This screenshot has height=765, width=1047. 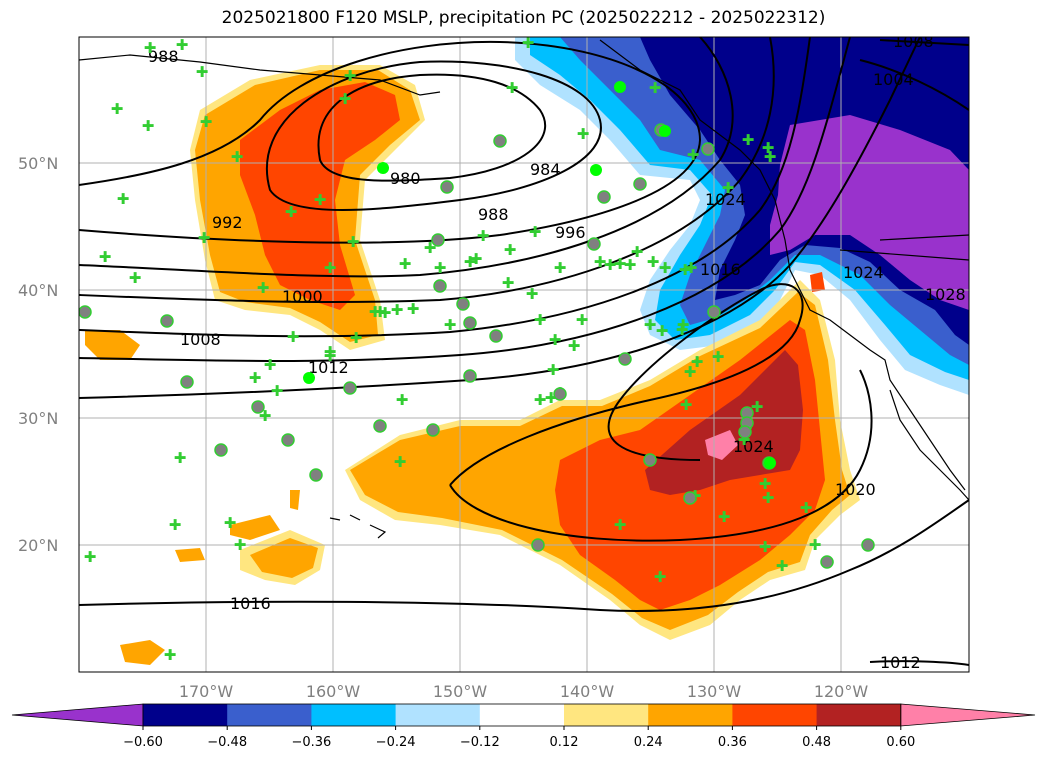 I want to click on longitude-axis: 170°W 160°W 150°W 140°W 130°W 120°W, so click(x=524, y=691).